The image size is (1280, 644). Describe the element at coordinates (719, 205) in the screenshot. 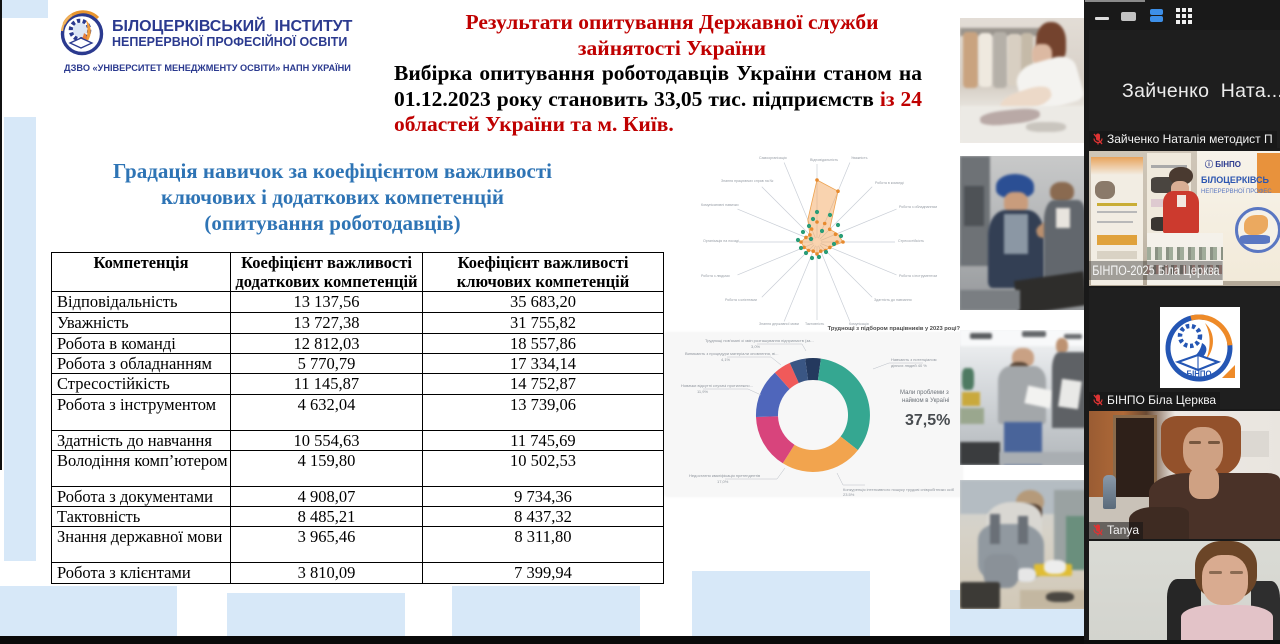

I see `svg-text: Комунікативні навички` at that location.